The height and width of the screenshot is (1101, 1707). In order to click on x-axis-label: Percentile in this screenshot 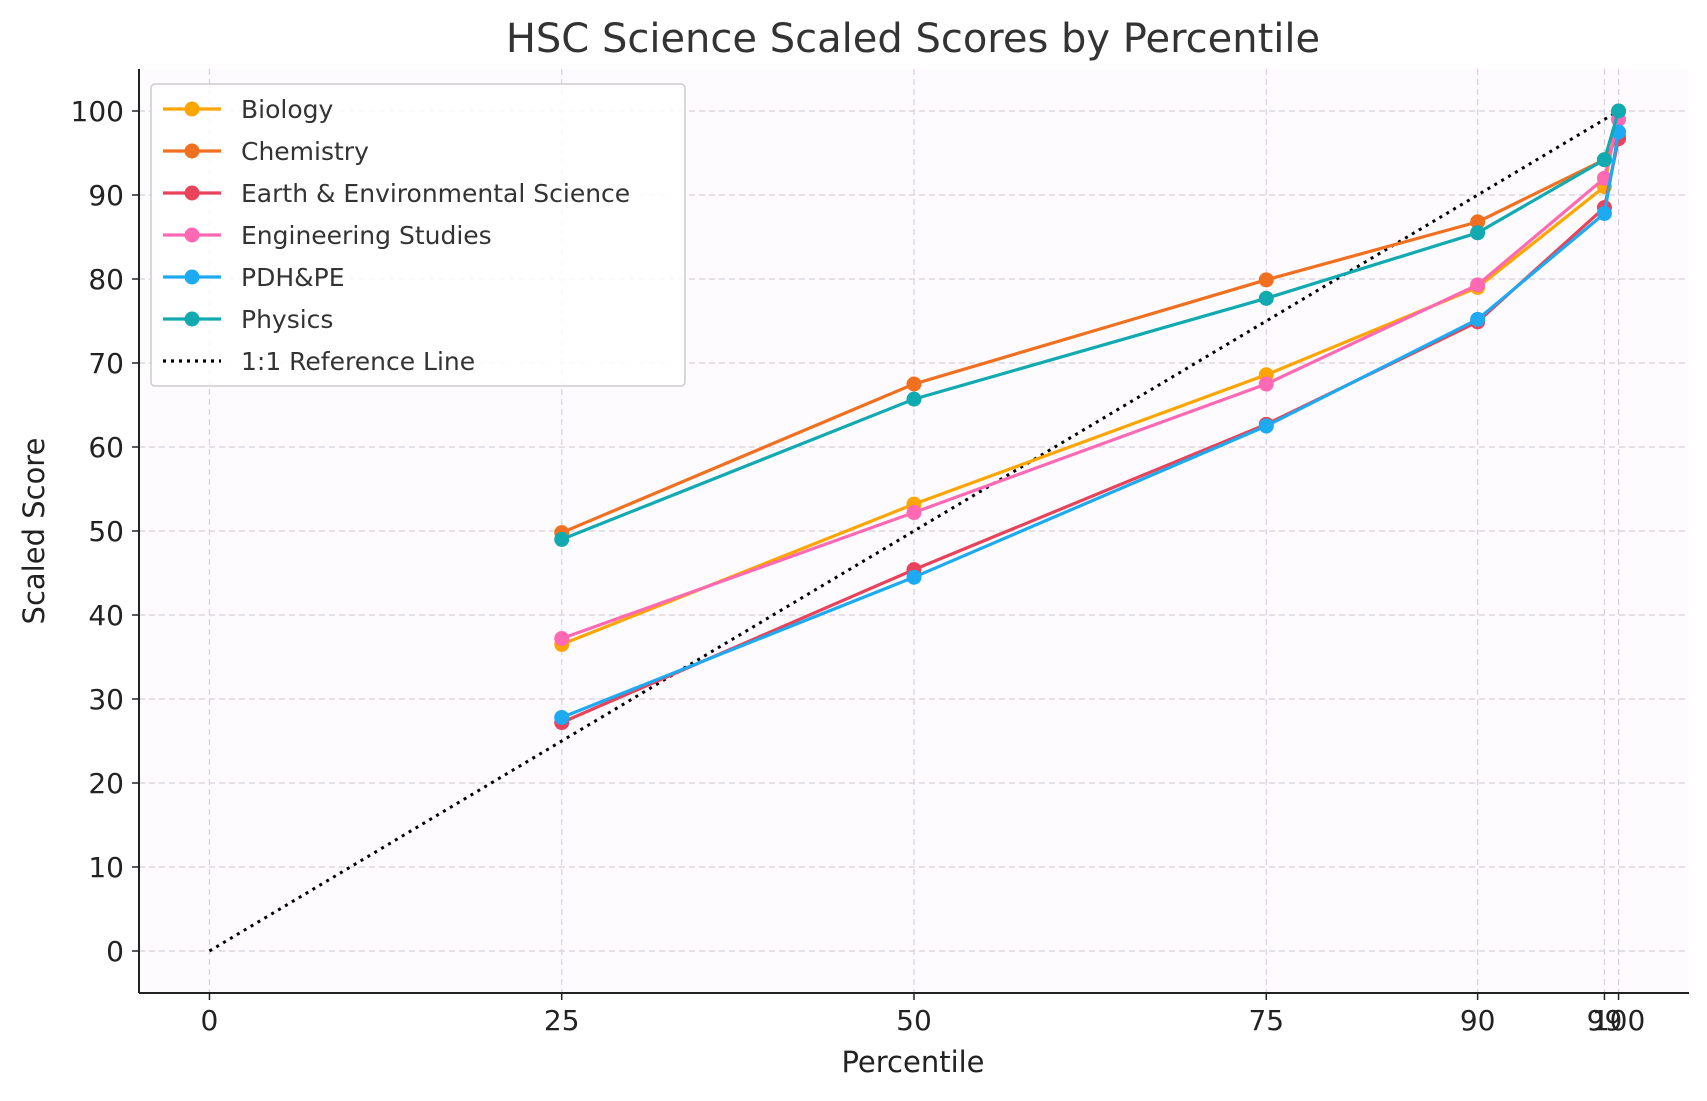, I will do `click(912, 1062)`.